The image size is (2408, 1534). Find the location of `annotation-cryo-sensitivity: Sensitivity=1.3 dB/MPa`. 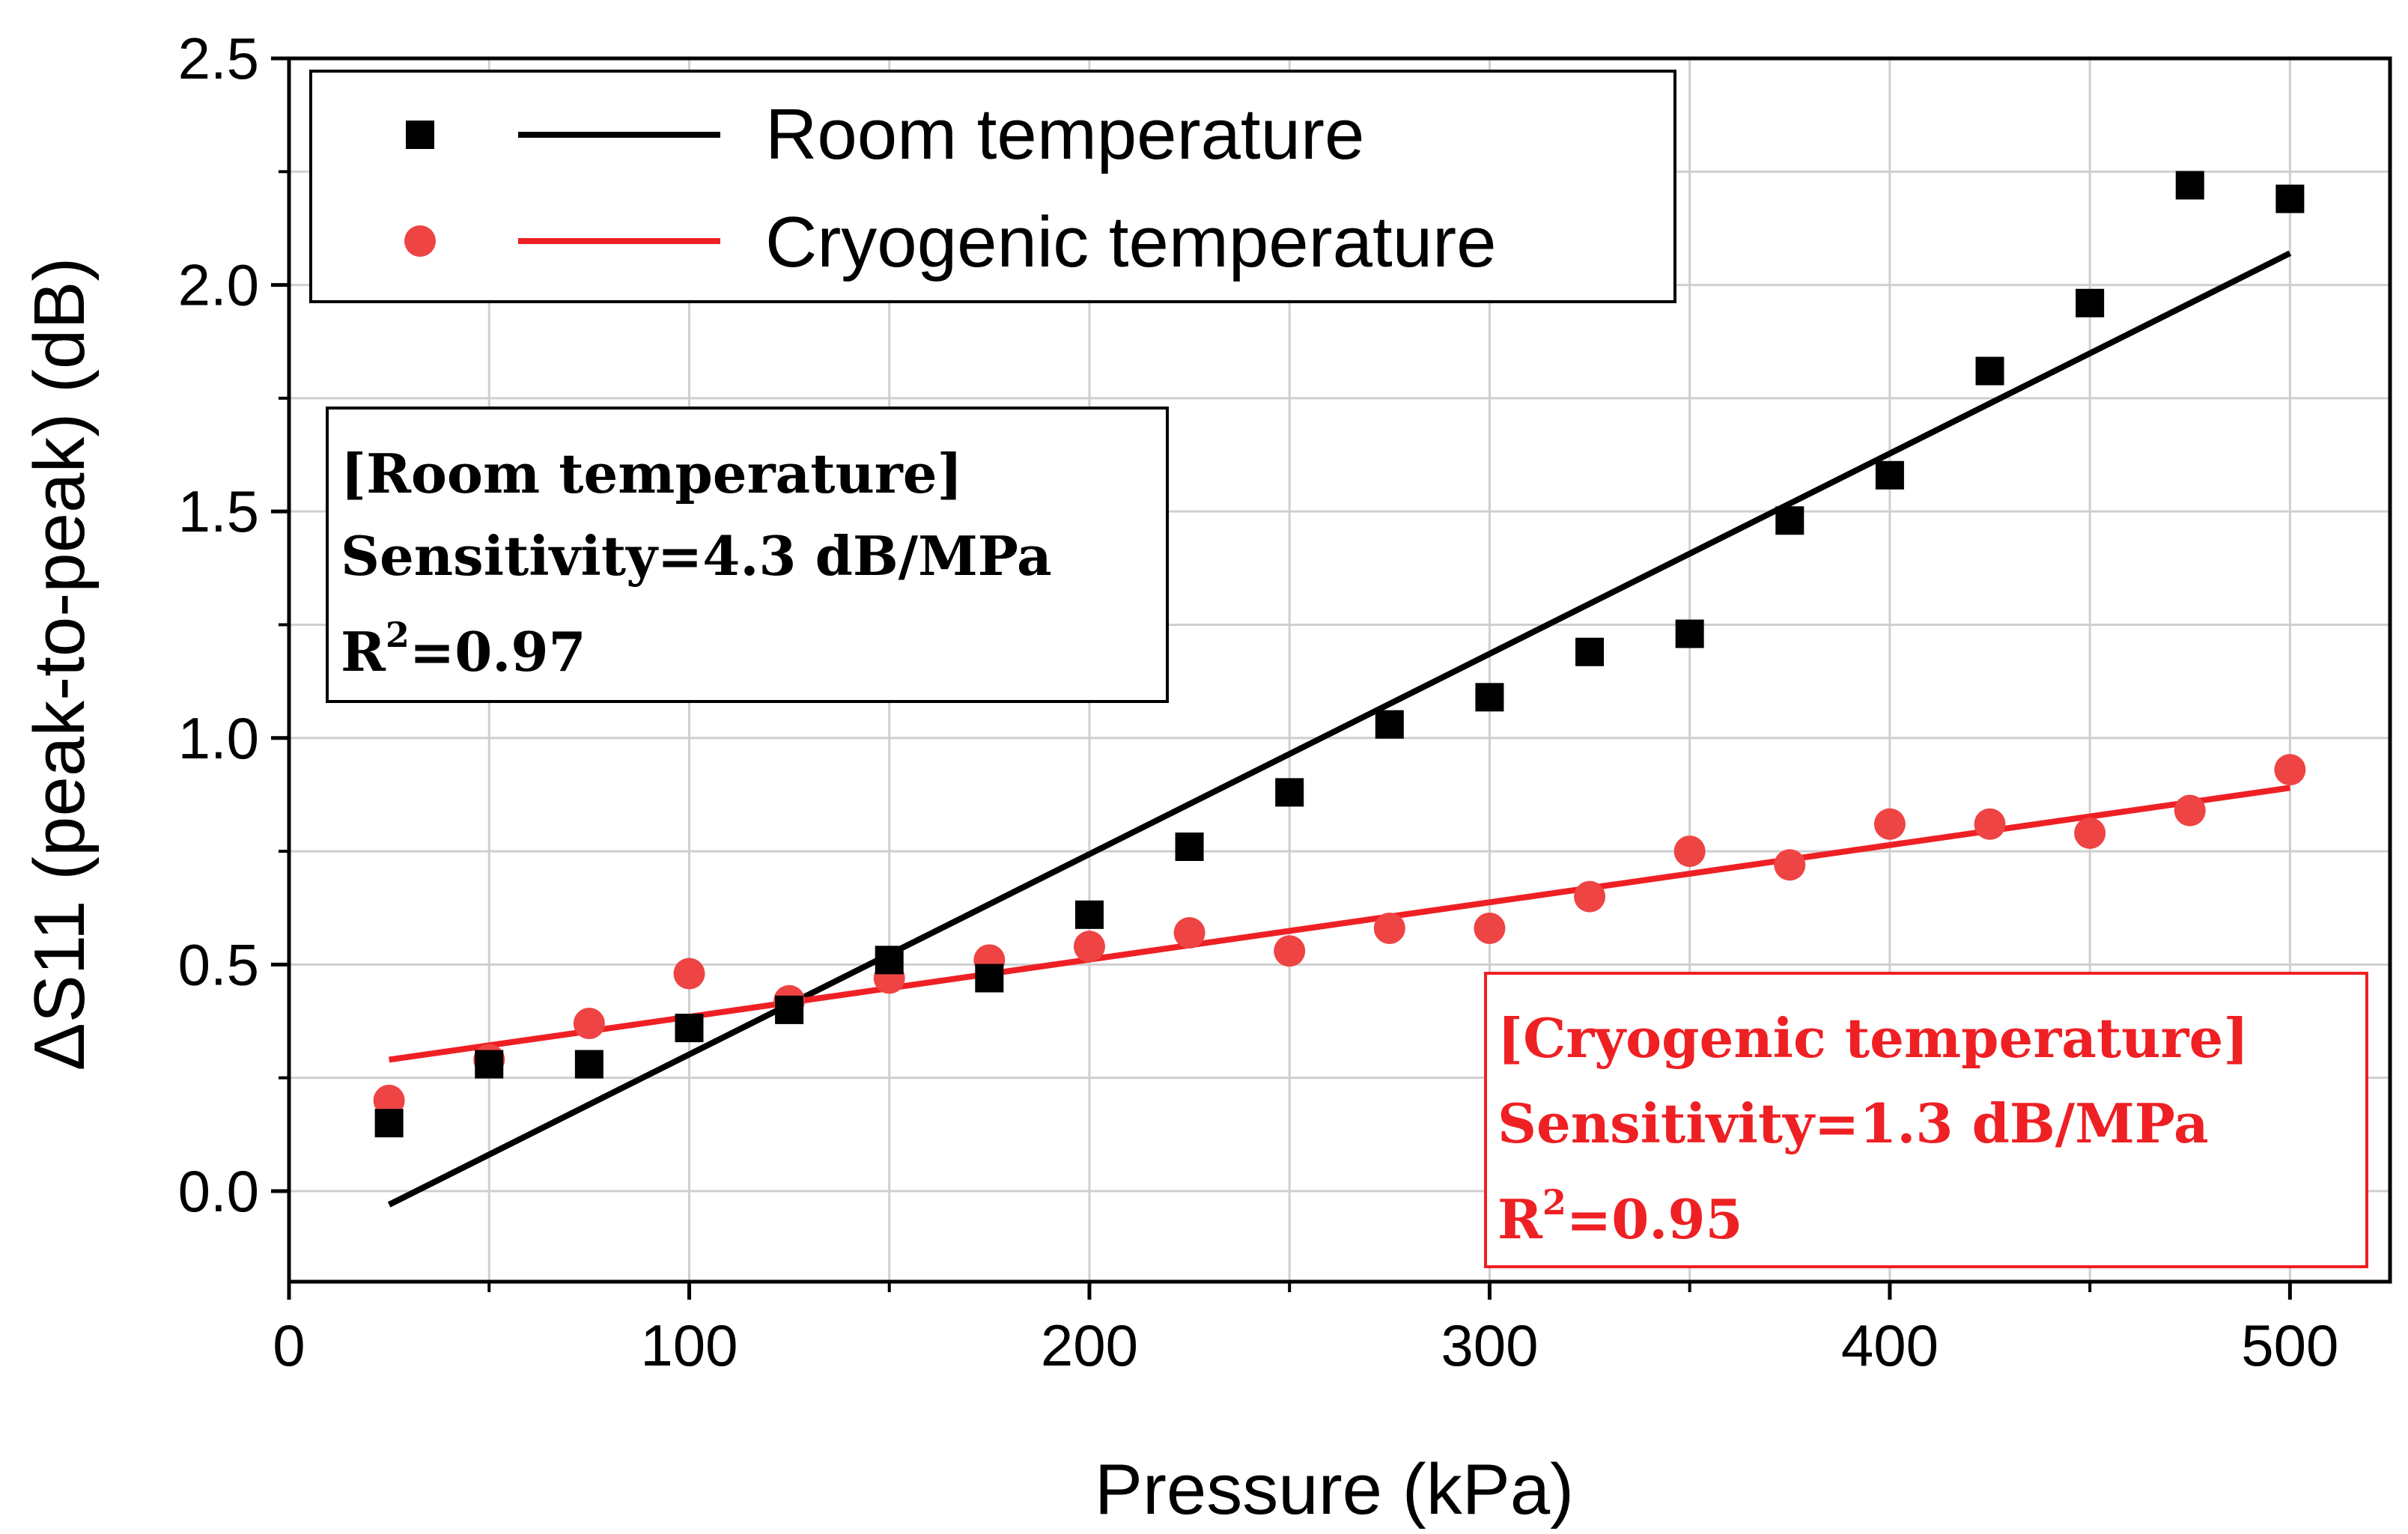

annotation-cryo-sensitivity: Sensitivity=1.3 dB/MPa is located at coordinates (1854, 1123).